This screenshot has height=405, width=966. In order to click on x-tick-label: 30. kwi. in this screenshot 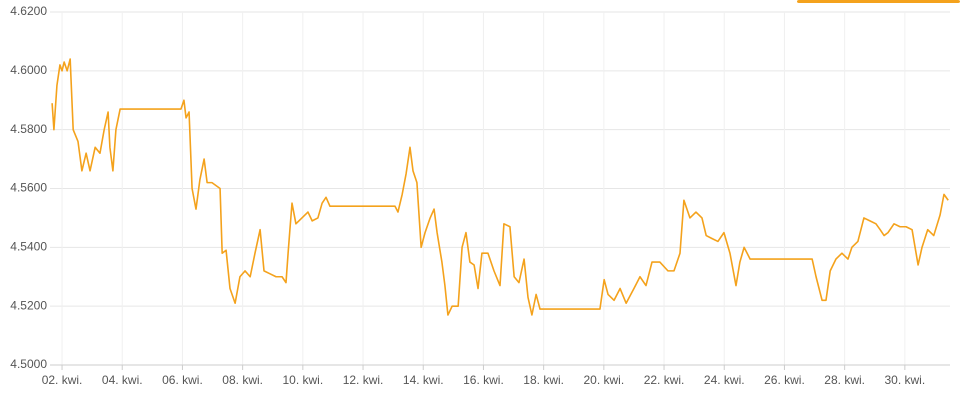, I will do `click(905, 380)`.